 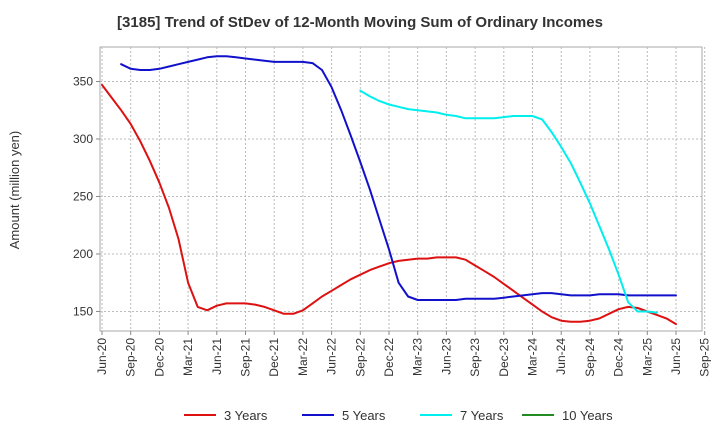 I want to click on x-tick-label: Mar-22, so click(x=303, y=357).